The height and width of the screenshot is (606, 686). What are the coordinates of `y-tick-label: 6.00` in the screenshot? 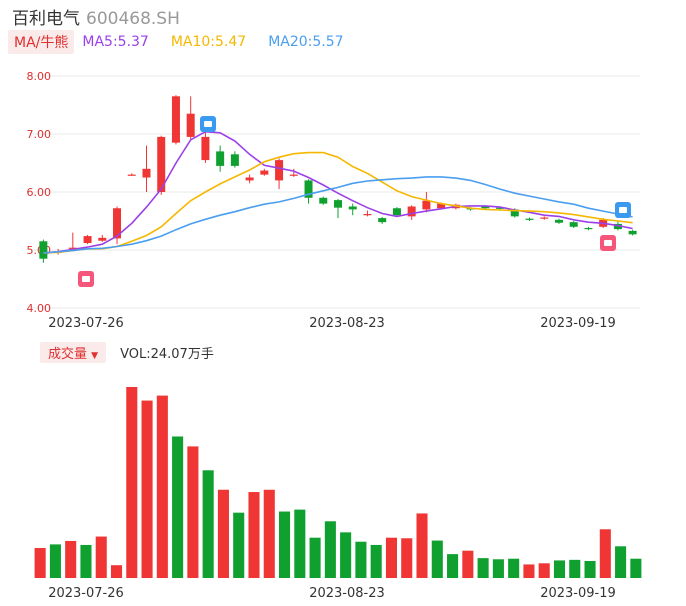 It's located at (39, 192).